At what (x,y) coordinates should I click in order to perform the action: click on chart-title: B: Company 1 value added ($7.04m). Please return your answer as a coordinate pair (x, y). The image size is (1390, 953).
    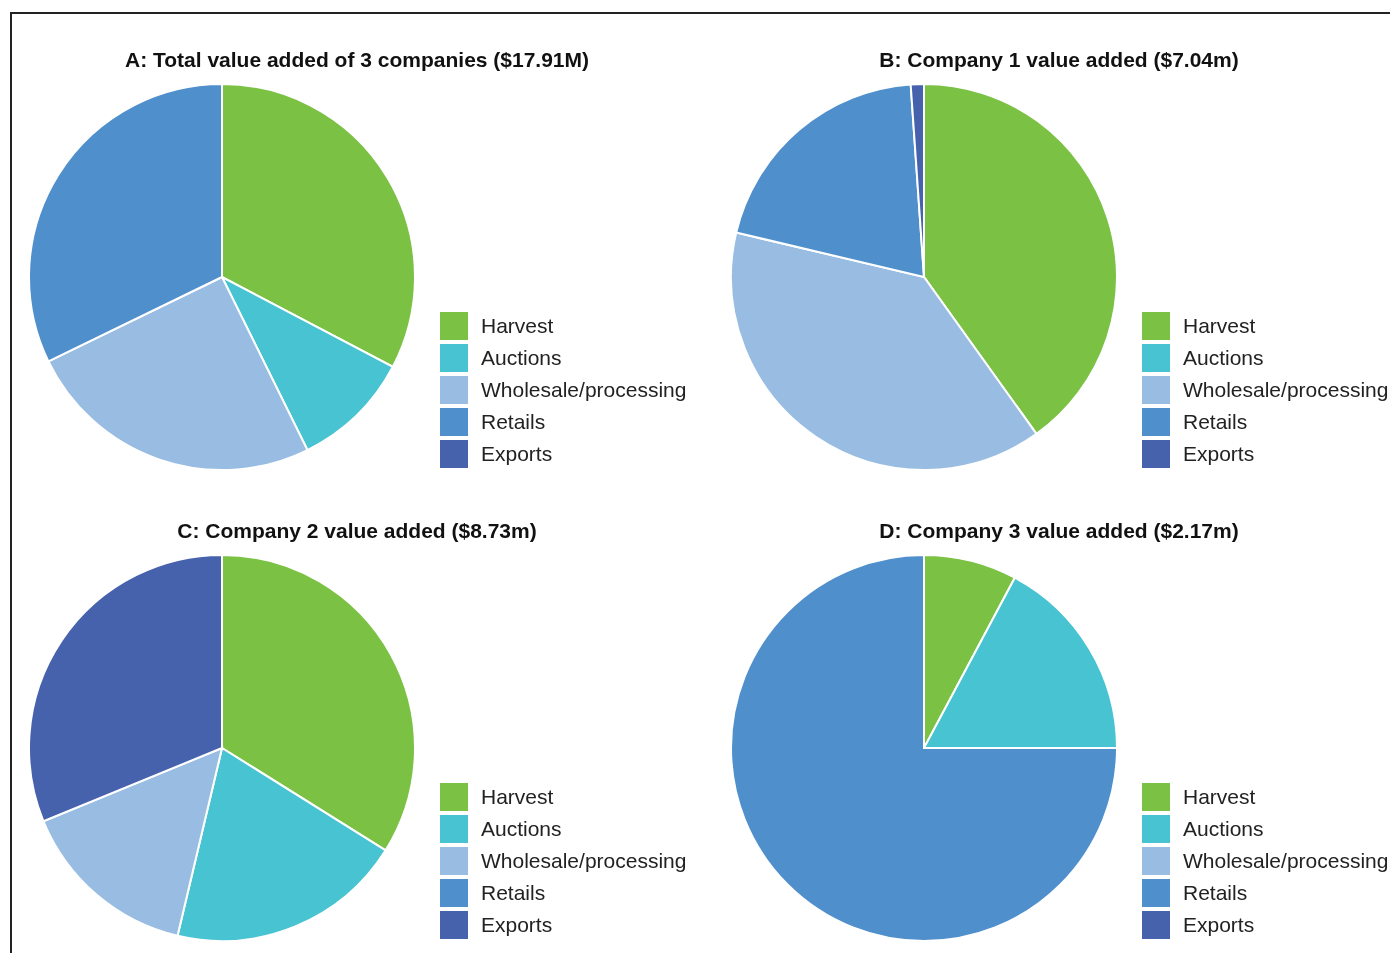
    Looking at the image, I should click on (1059, 59).